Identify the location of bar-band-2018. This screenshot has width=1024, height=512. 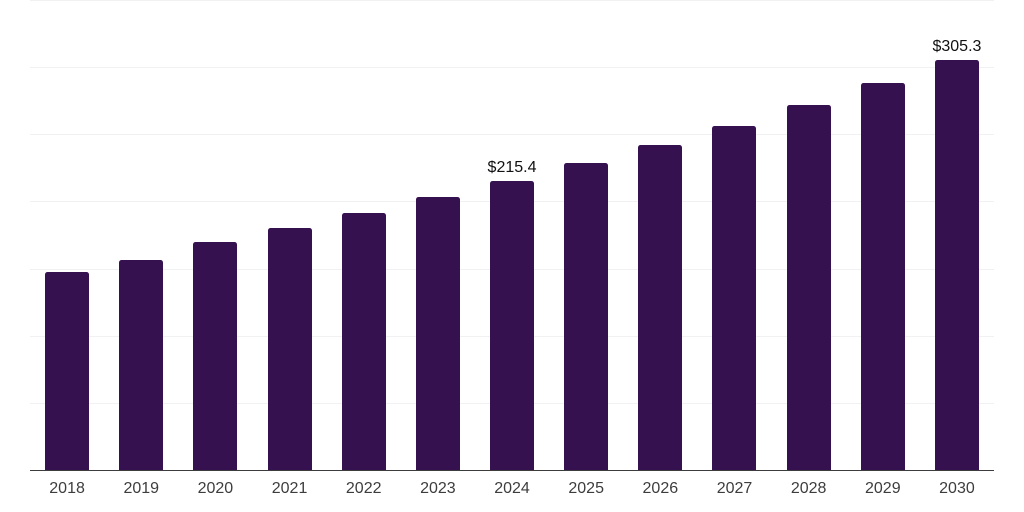
(67, 235).